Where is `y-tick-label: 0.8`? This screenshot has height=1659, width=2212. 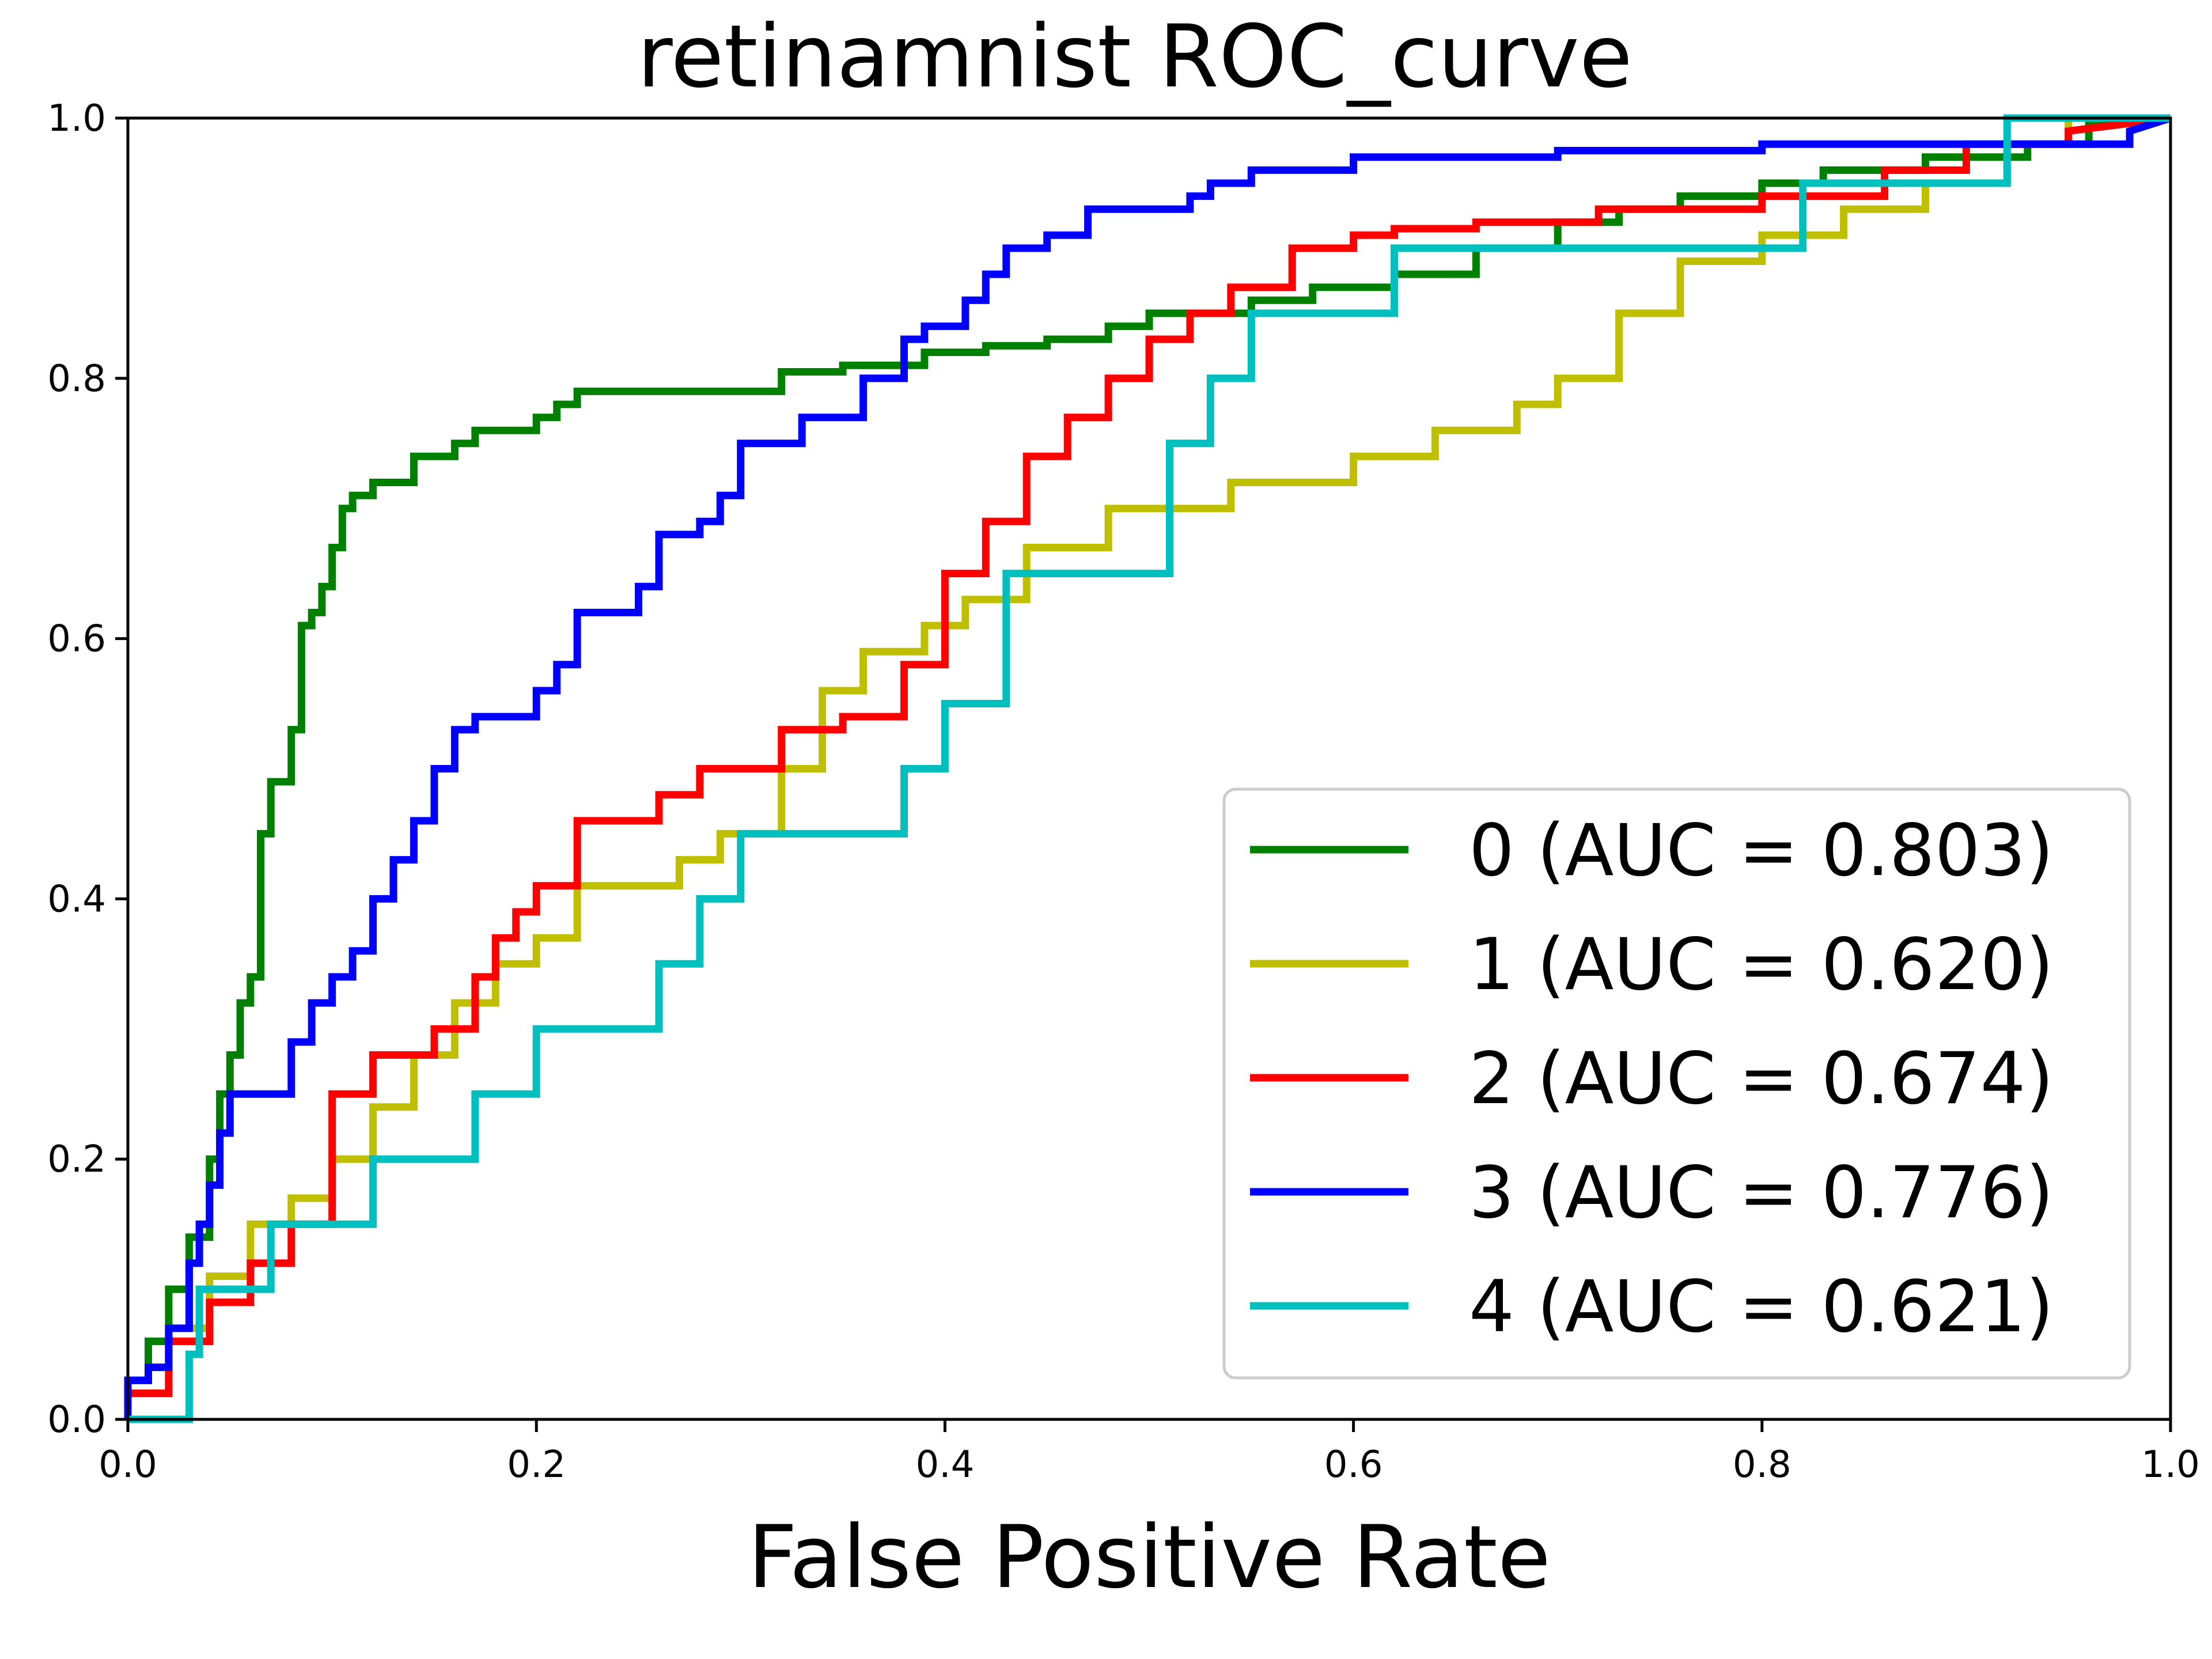 y-tick-label: 0.8 is located at coordinates (76, 379).